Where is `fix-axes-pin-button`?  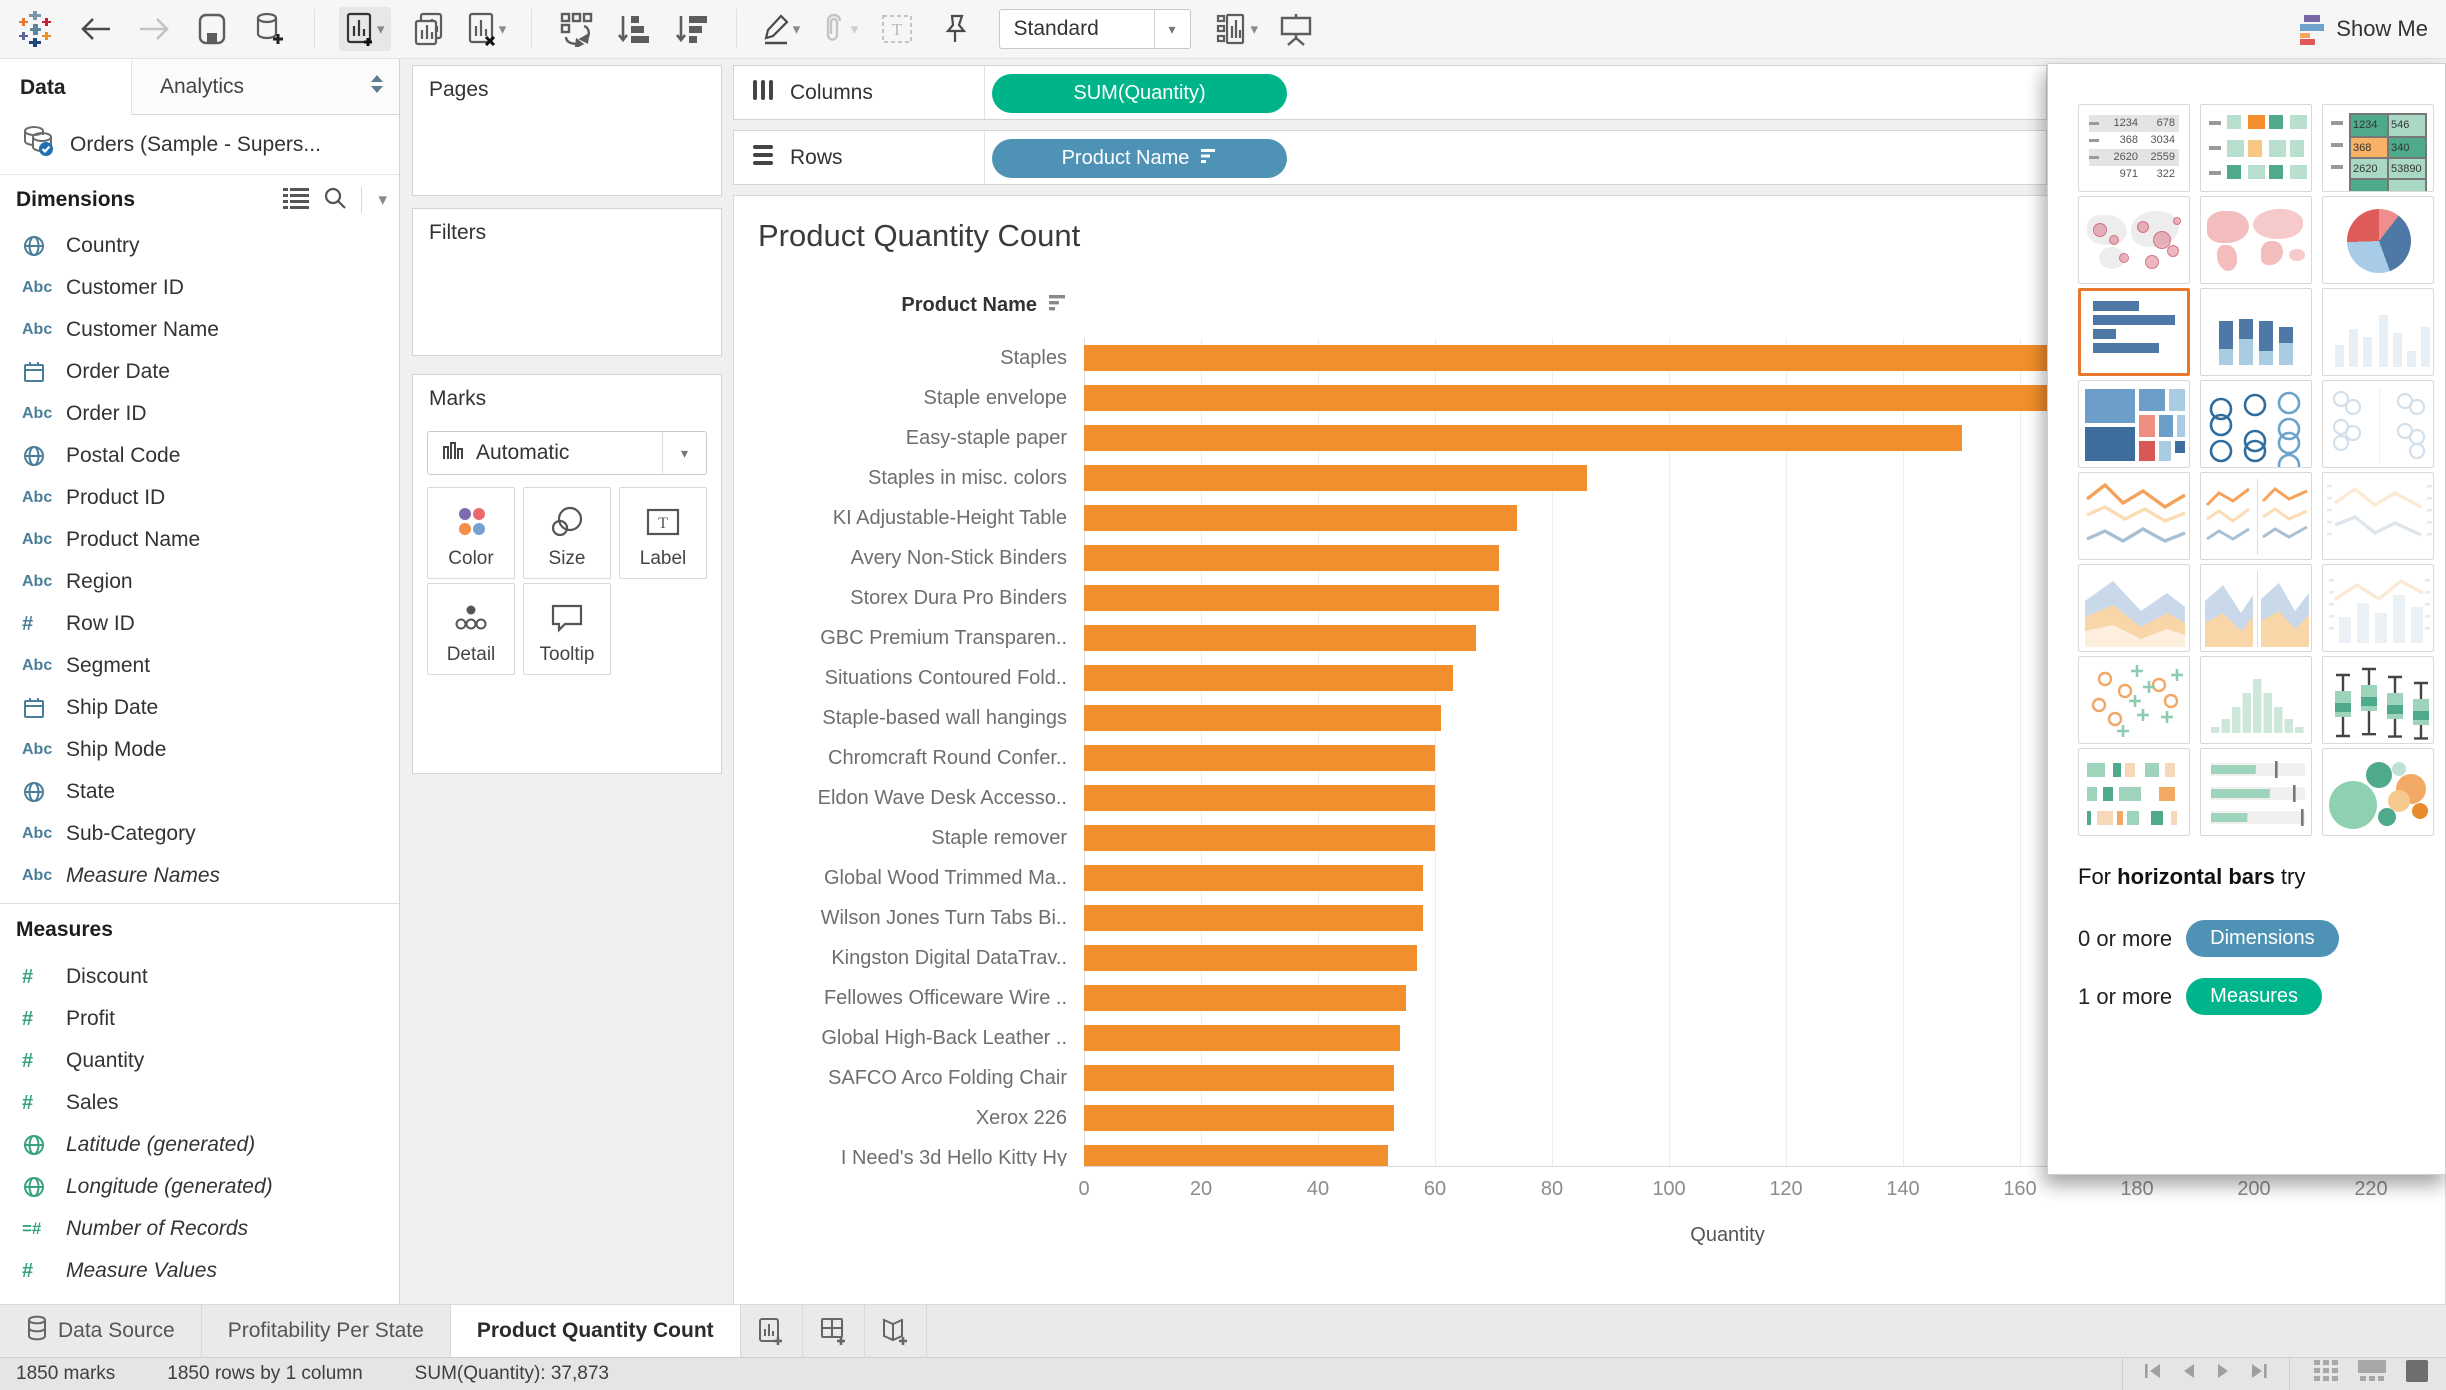
fix-axes-pin-button is located at coordinates (955, 29).